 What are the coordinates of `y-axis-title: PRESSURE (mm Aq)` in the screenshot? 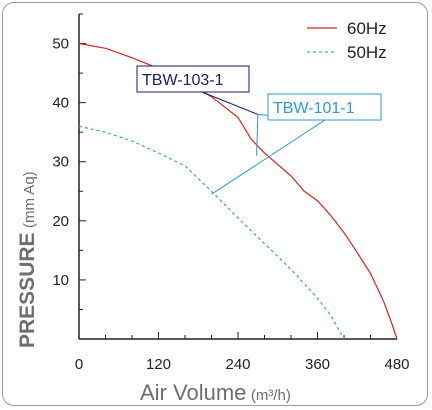 It's located at (27, 259).